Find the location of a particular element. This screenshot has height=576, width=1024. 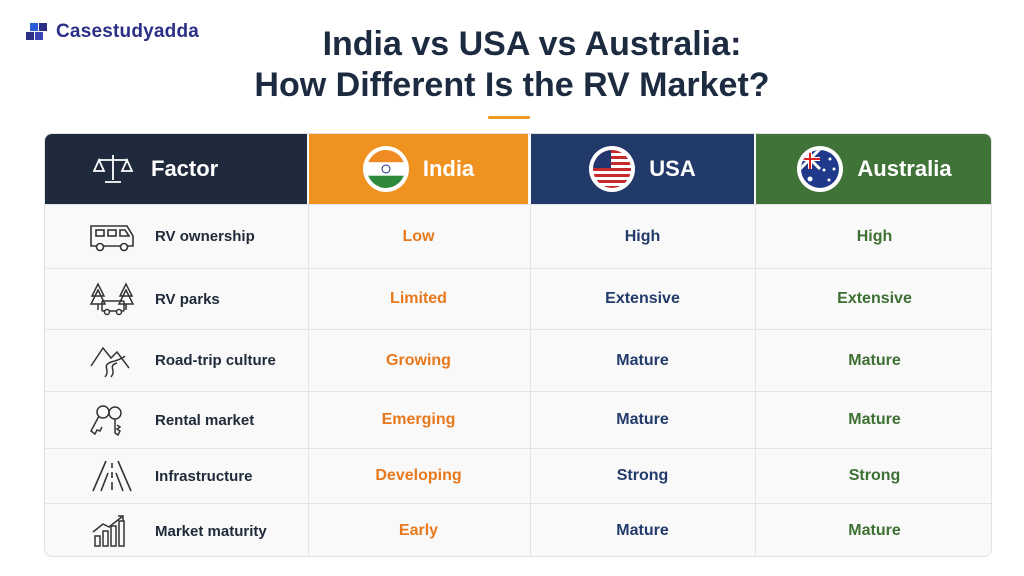

factor-cell: Rental market is located at coordinates (176, 420).